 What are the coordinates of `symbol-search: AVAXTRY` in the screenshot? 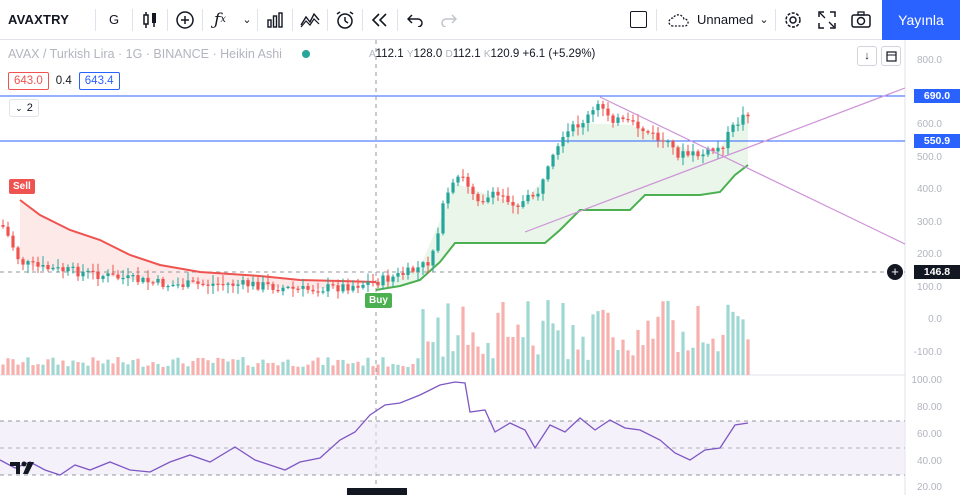 It's located at (39, 19).